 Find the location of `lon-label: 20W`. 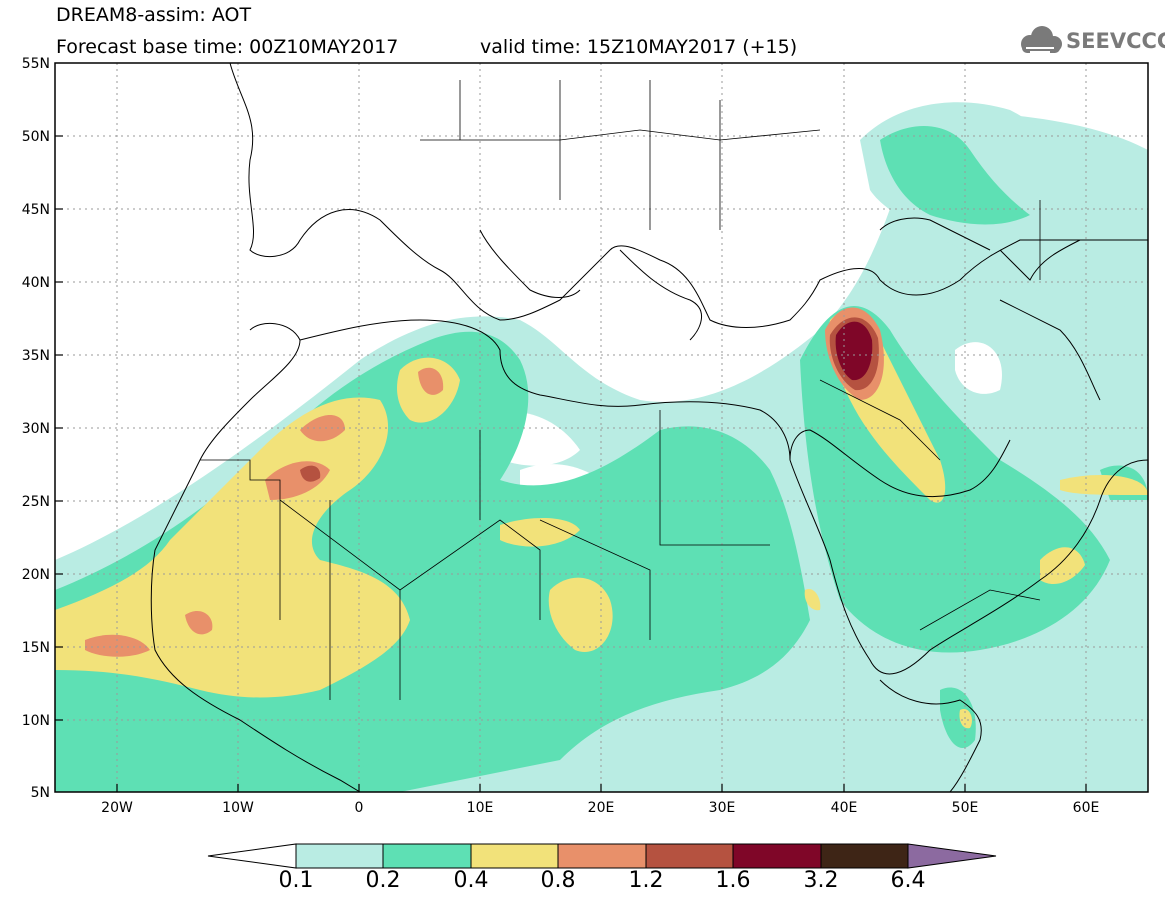

lon-label: 20W is located at coordinates (117, 808).